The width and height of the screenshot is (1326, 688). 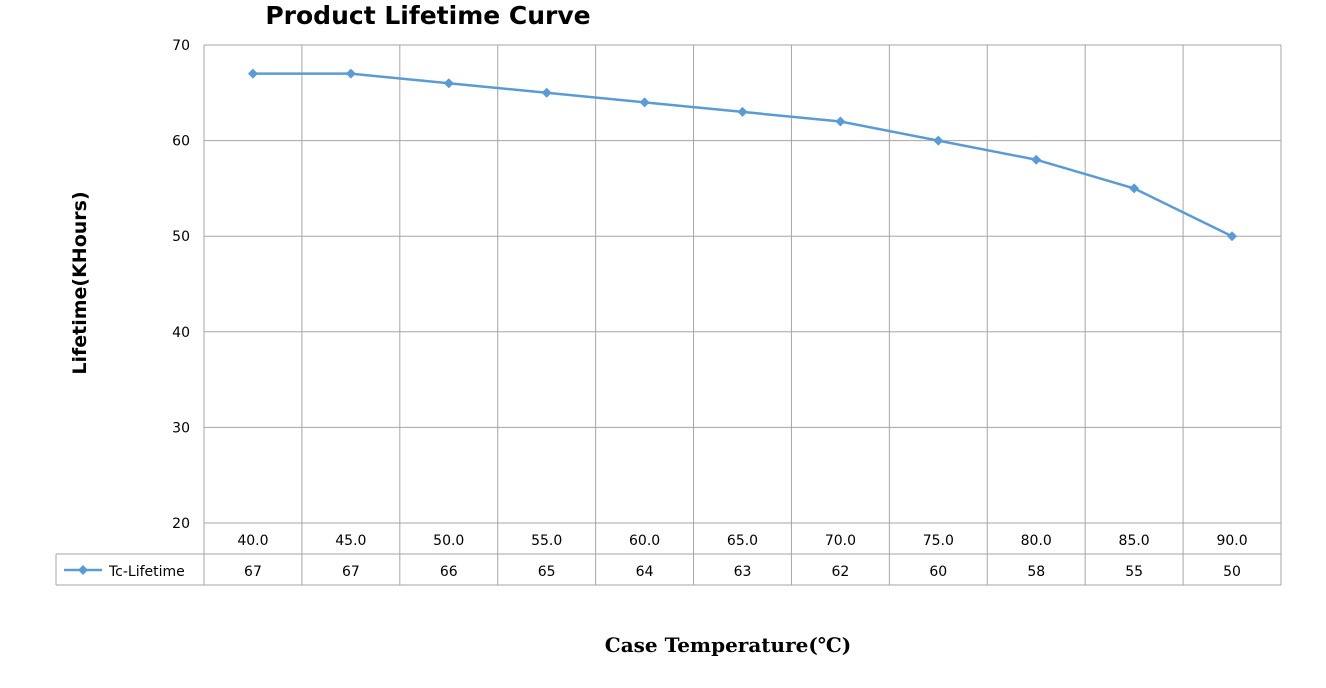 What do you see at coordinates (645, 572) in the screenshot?
I see `table-value-cell: 64` at bounding box center [645, 572].